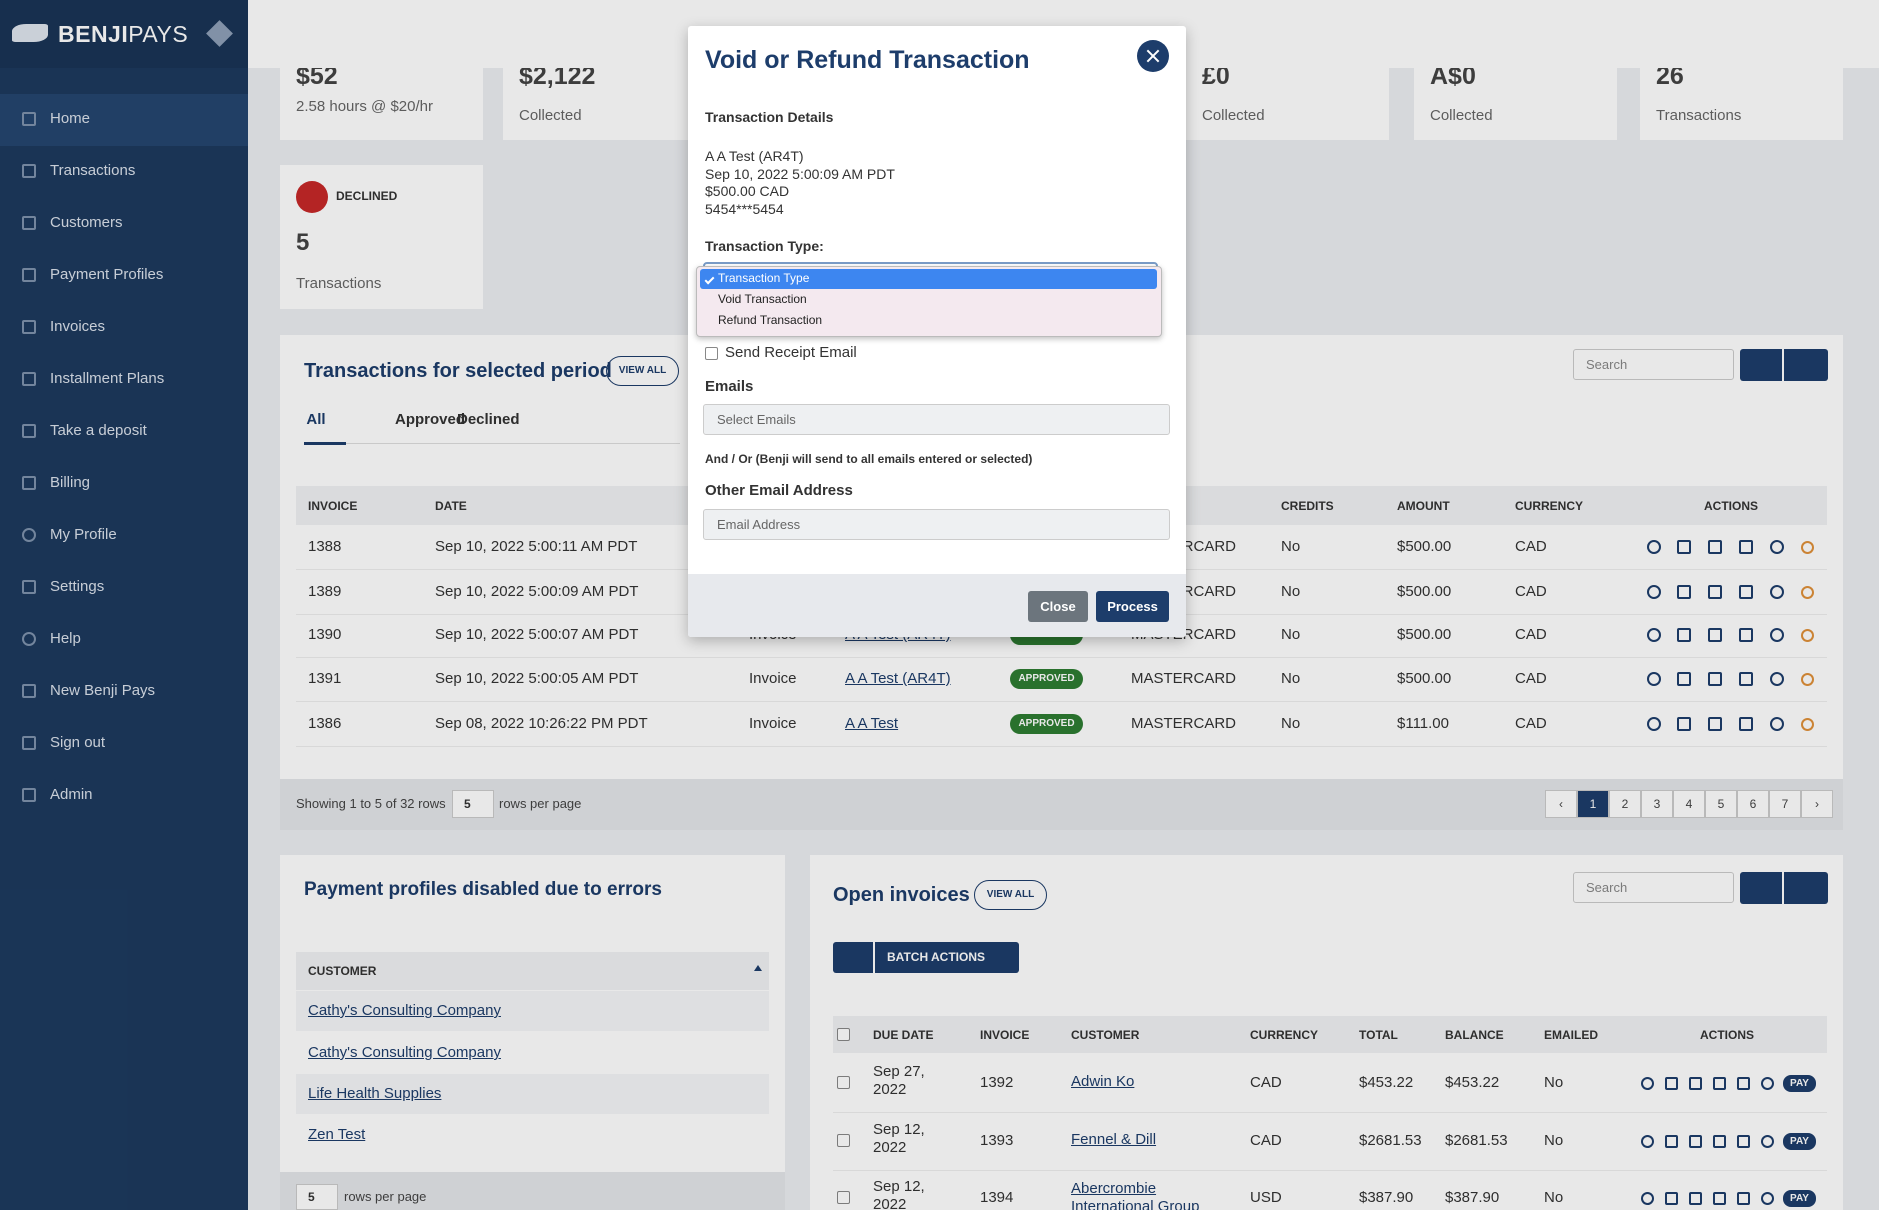  I want to click on customer: Fennel & Dill, so click(1114, 1139).